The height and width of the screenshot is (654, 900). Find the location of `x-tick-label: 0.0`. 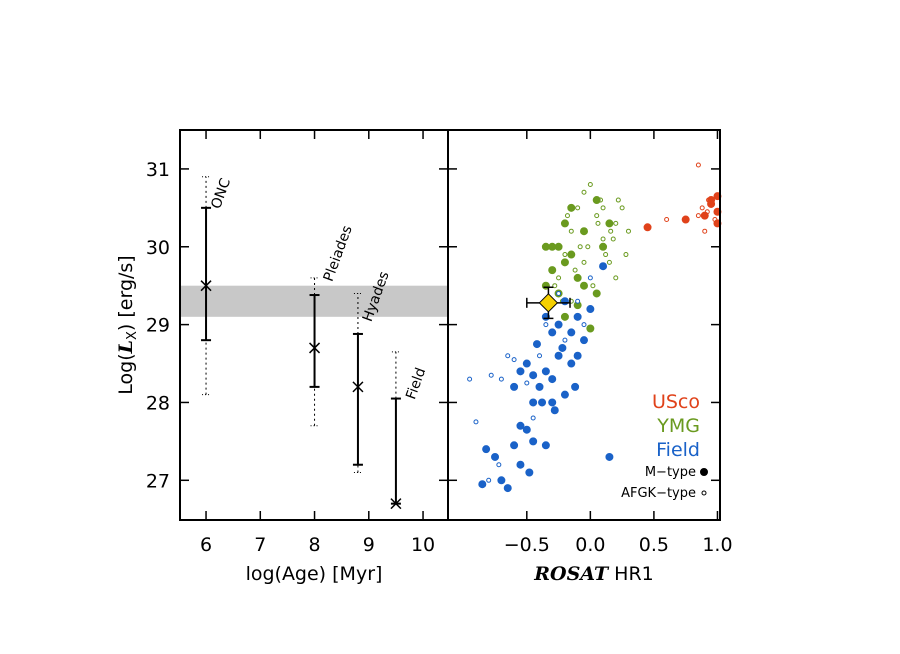

x-tick-label: 0.0 is located at coordinates (590, 545).